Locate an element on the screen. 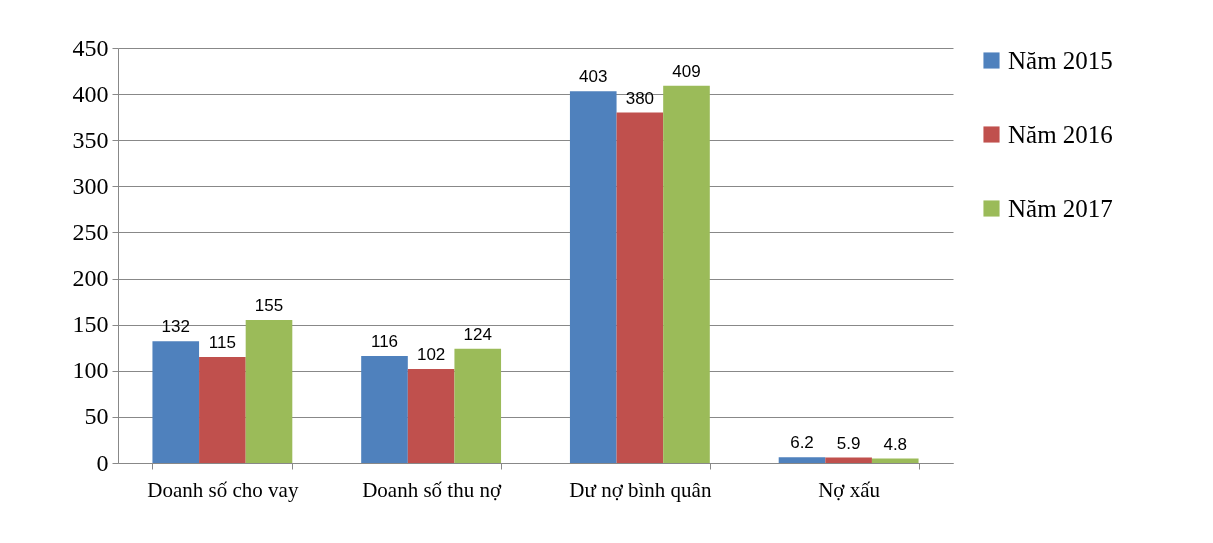 The width and height of the screenshot is (1213, 543). data-label: 116 is located at coordinates (384, 342).